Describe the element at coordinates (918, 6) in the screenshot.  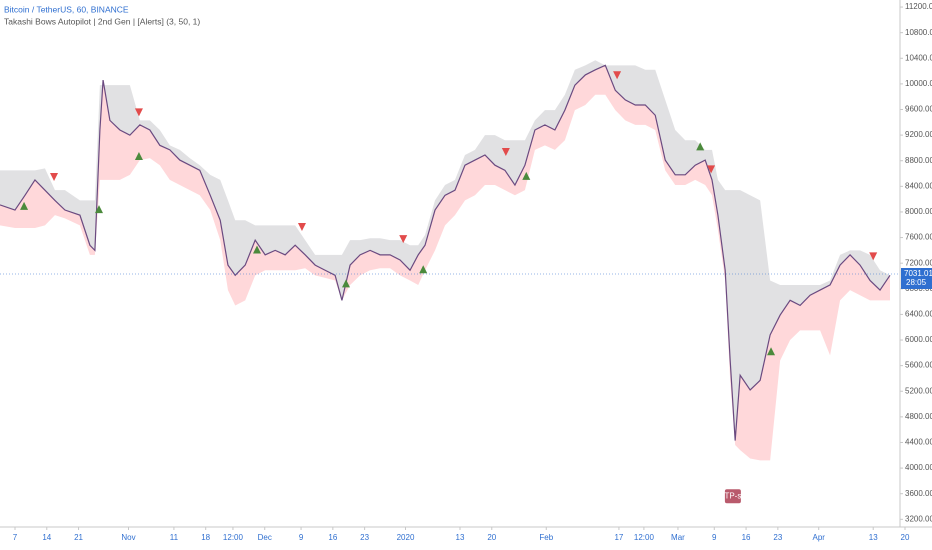
I see `y-tick-label: 11200.00` at that location.